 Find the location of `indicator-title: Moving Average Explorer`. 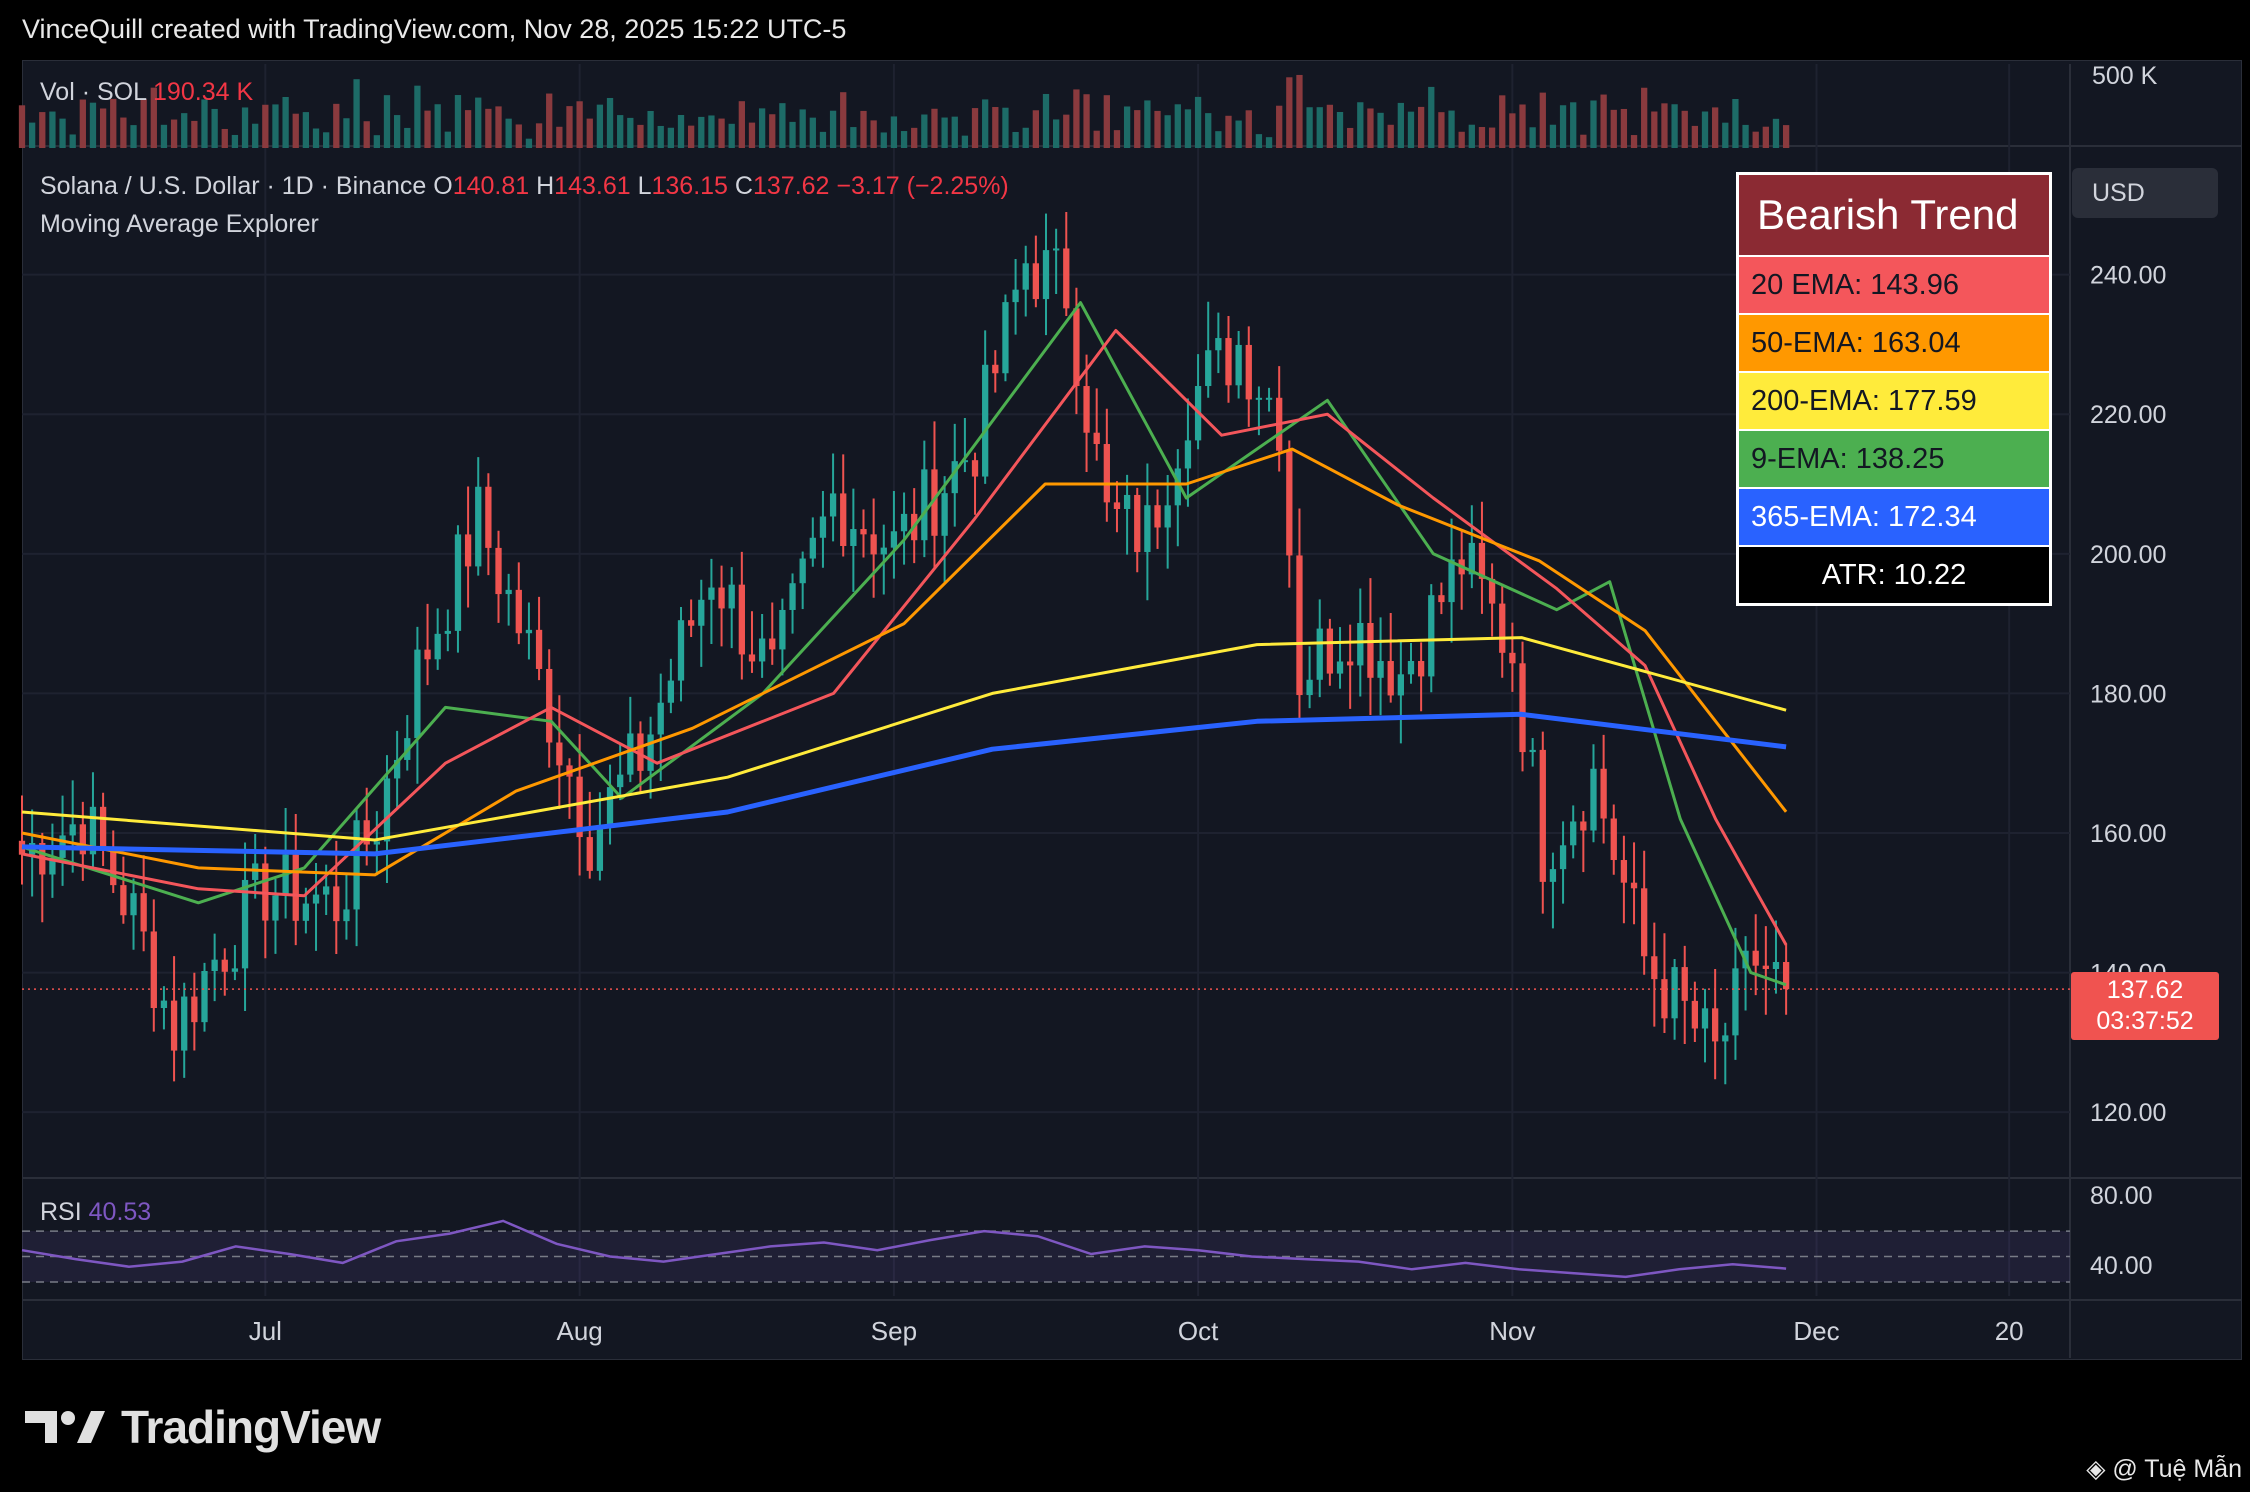

indicator-title: Moving Average Explorer is located at coordinates (179, 224).